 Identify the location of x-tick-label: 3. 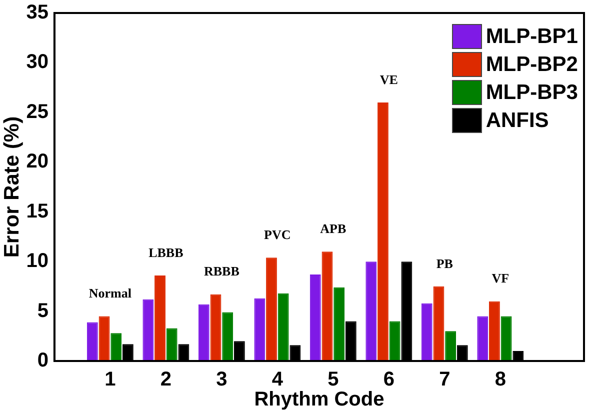
(222, 379).